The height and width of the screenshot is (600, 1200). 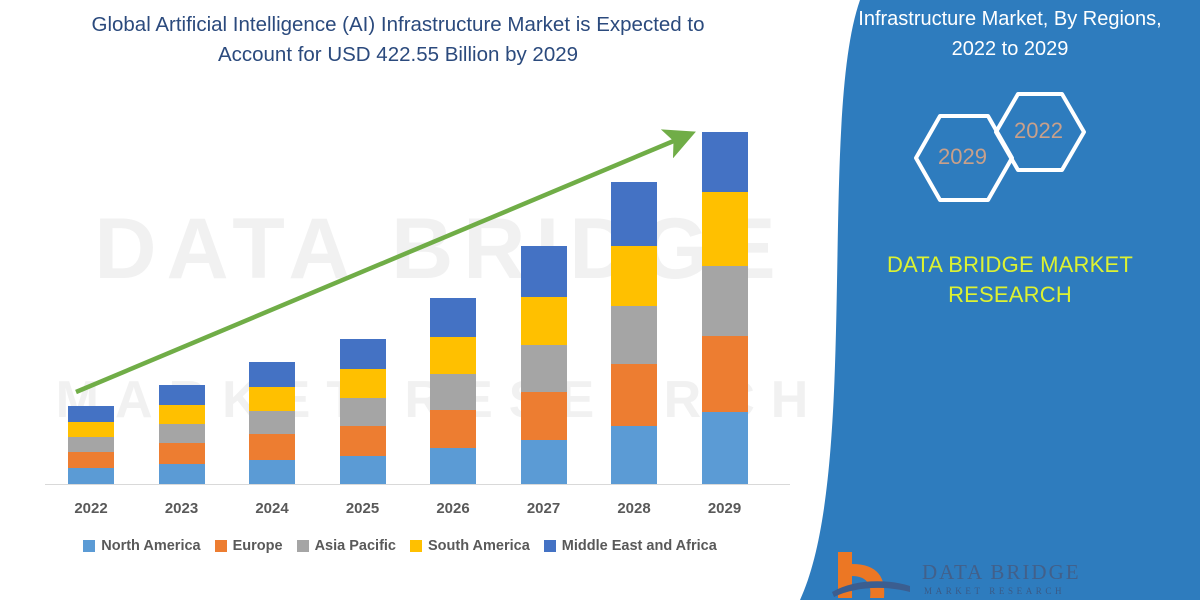 I want to click on segment-north-america-2029, so click(x=724, y=448).